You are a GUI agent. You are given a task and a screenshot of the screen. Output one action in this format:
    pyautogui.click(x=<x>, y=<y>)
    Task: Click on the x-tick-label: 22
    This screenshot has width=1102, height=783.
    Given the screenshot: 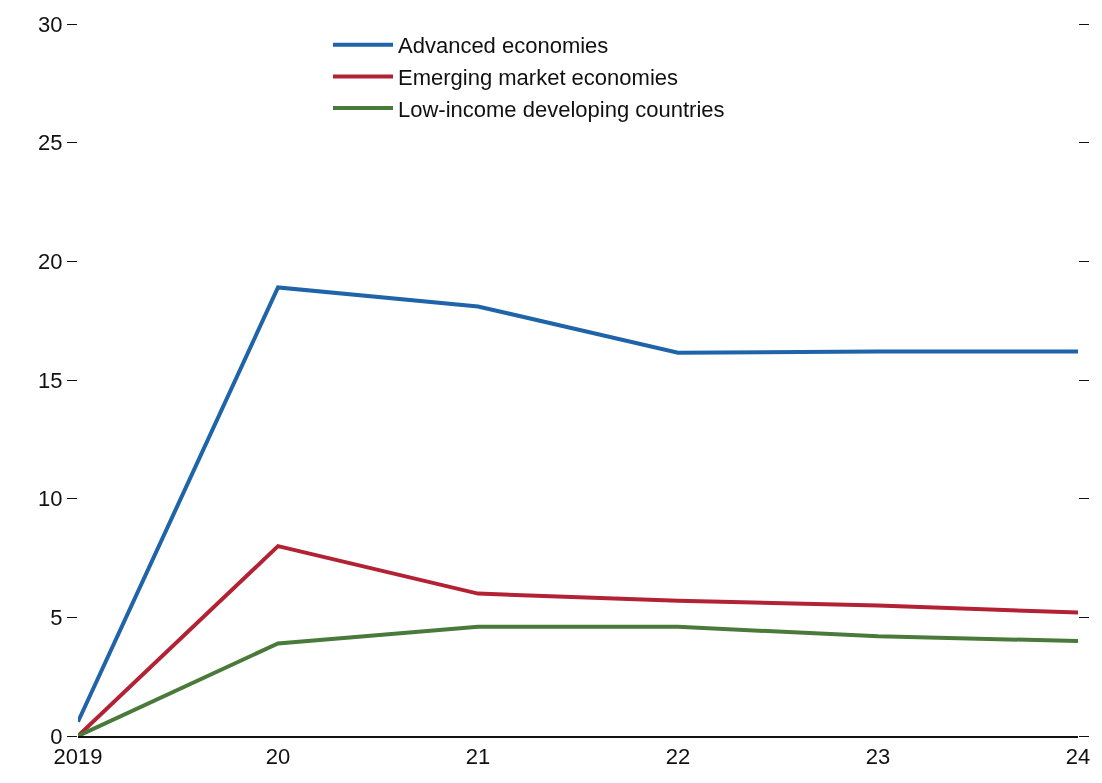 What is the action you would take?
    pyautogui.click(x=678, y=757)
    